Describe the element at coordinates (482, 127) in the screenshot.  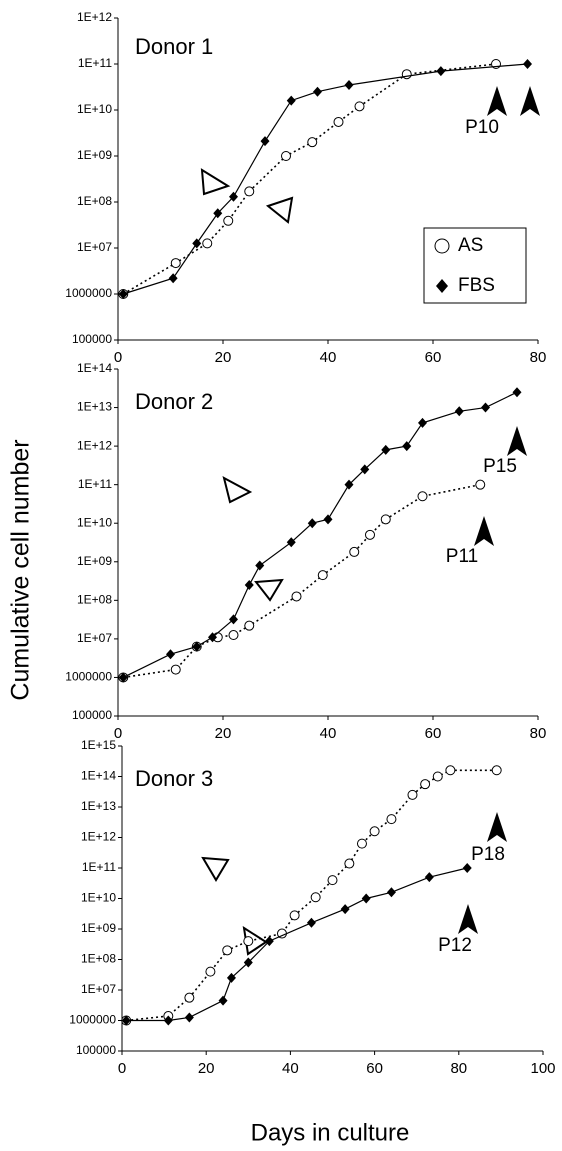
I see `passage-label: P10` at that location.